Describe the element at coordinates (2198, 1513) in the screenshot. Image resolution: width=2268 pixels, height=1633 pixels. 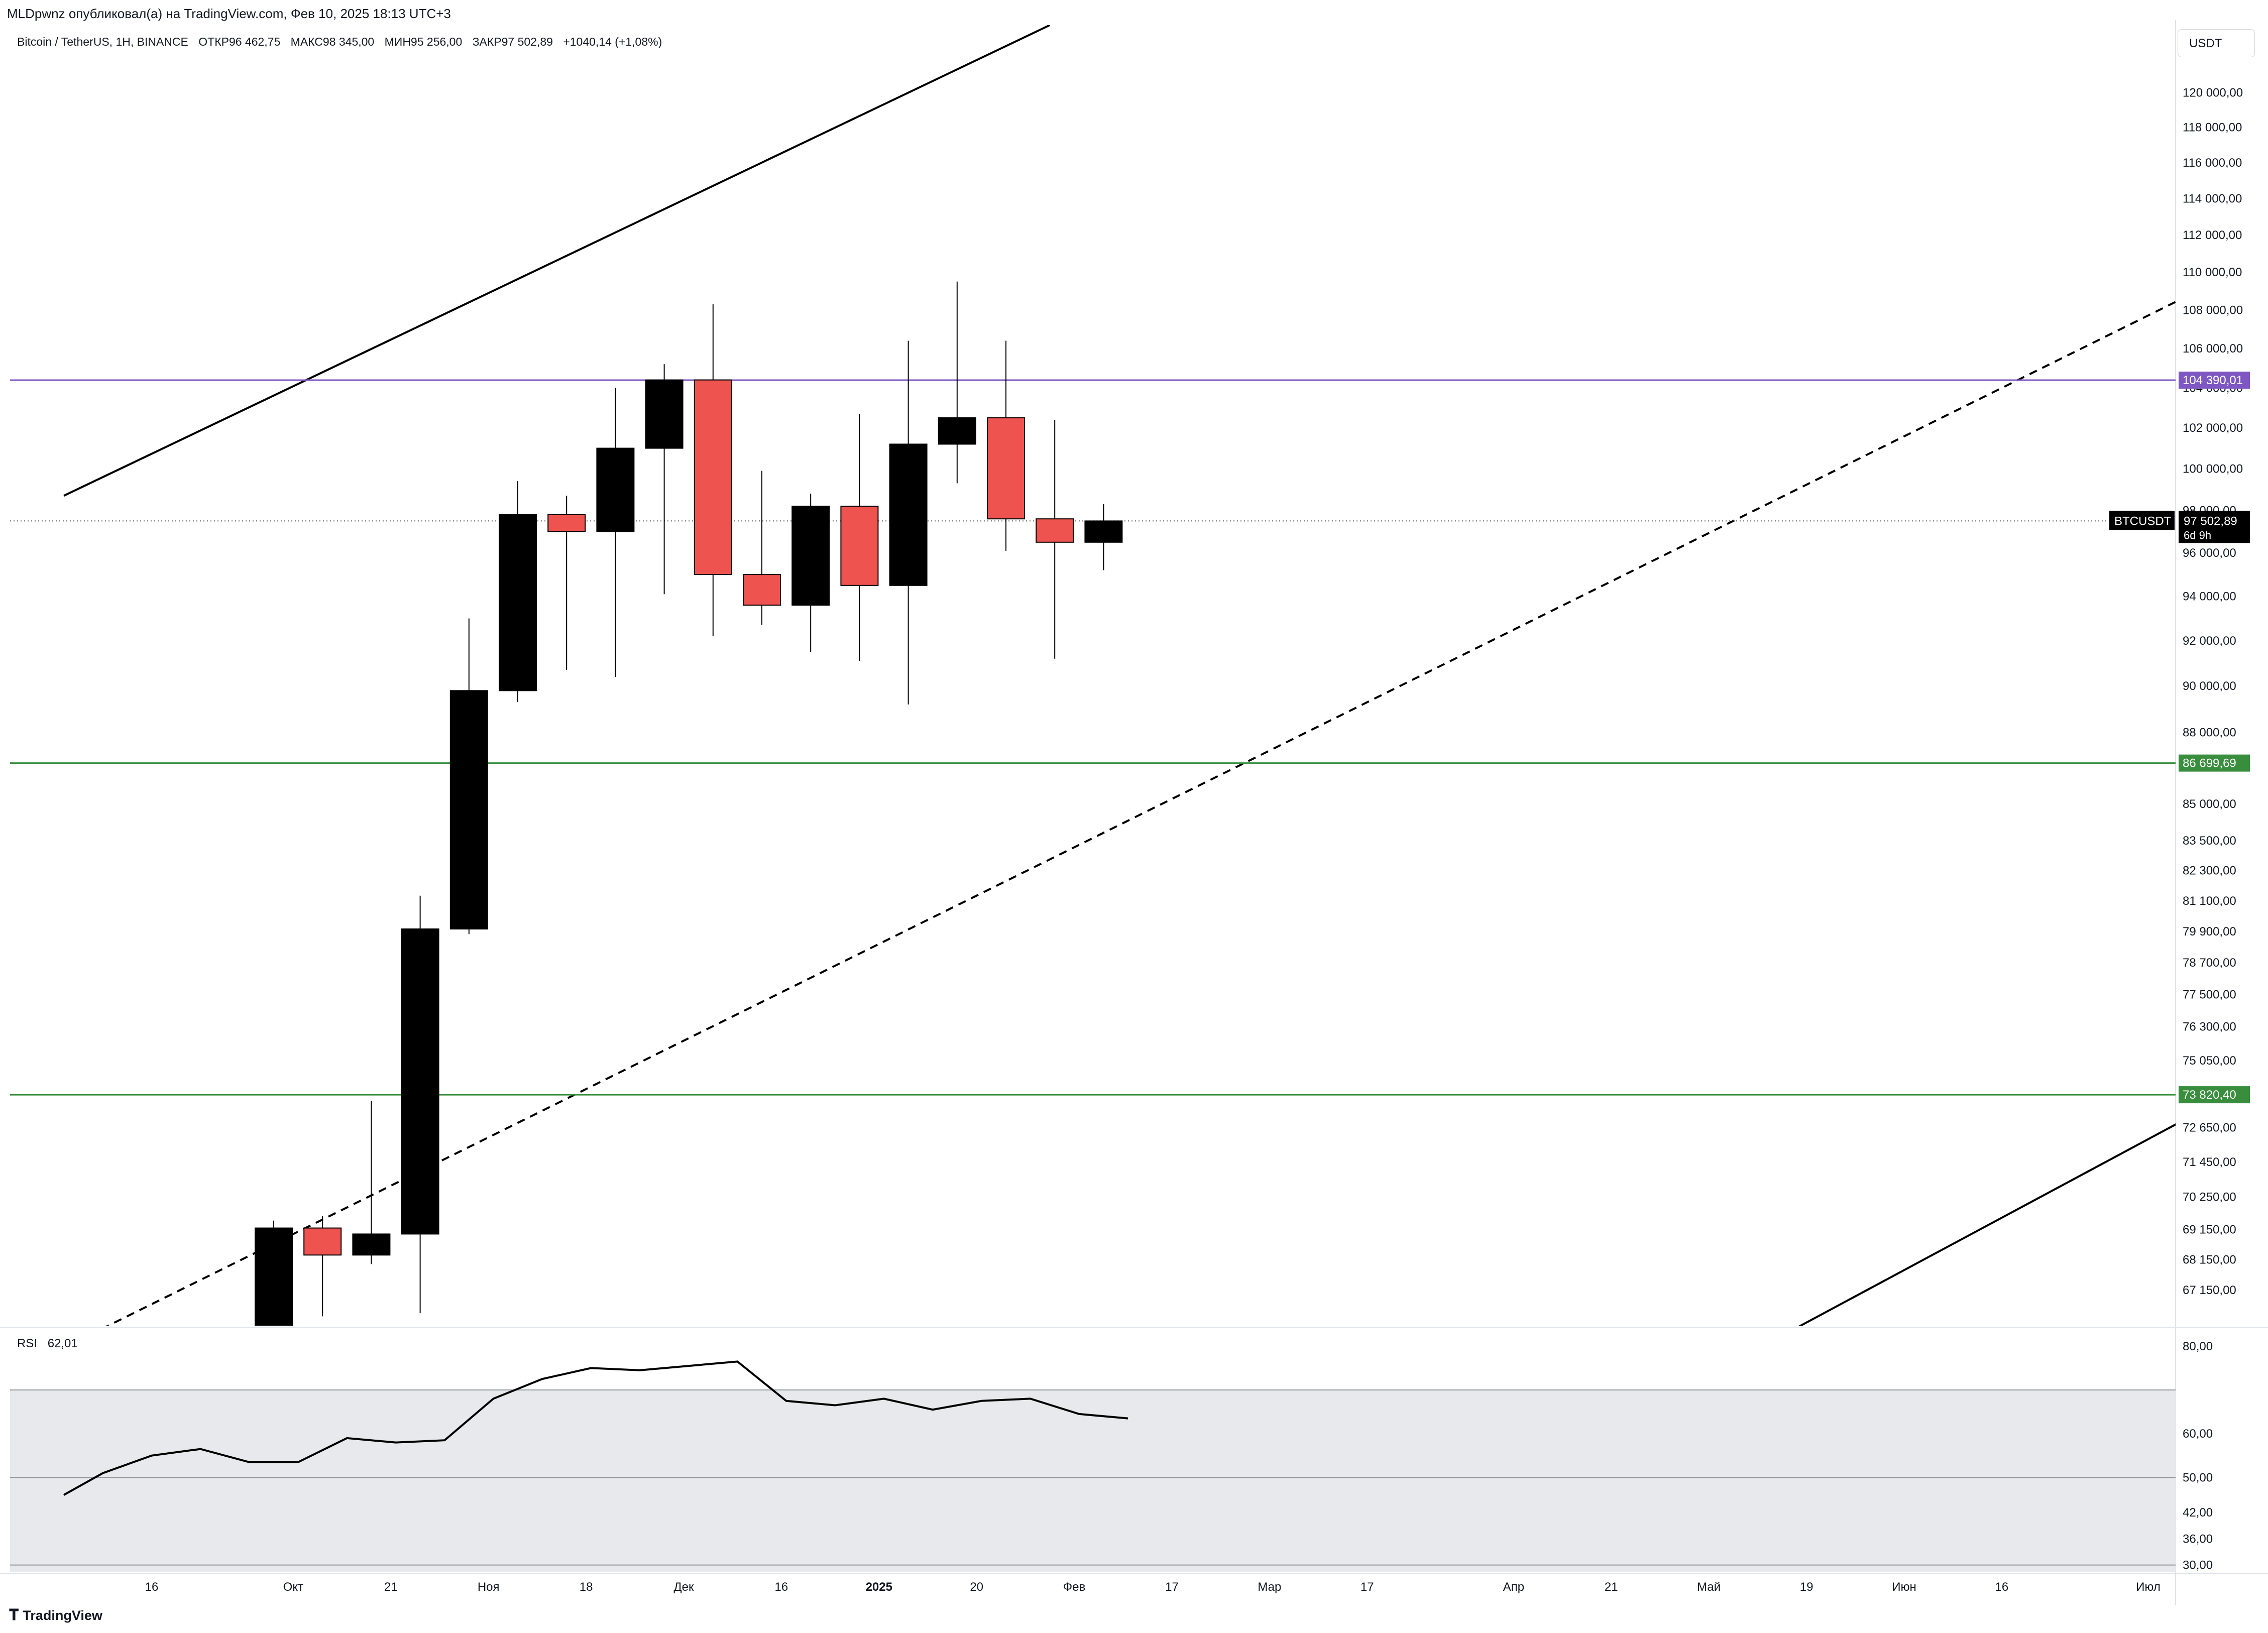
I see `rsi-tick-label: 42,00` at that location.